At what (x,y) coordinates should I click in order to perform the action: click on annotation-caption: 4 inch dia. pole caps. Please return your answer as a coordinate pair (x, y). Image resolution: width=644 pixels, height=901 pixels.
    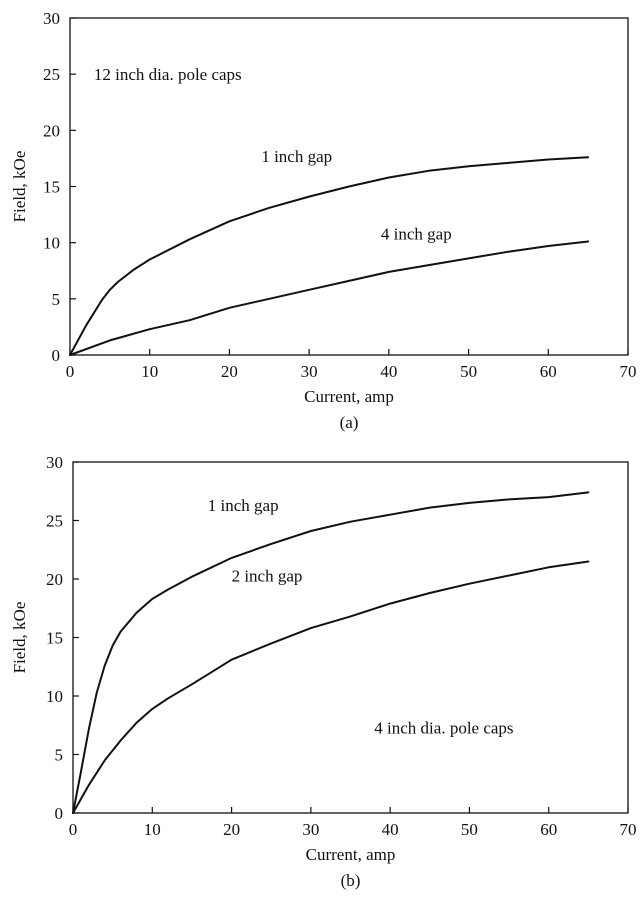
    Looking at the image, I should click on (443, 727).